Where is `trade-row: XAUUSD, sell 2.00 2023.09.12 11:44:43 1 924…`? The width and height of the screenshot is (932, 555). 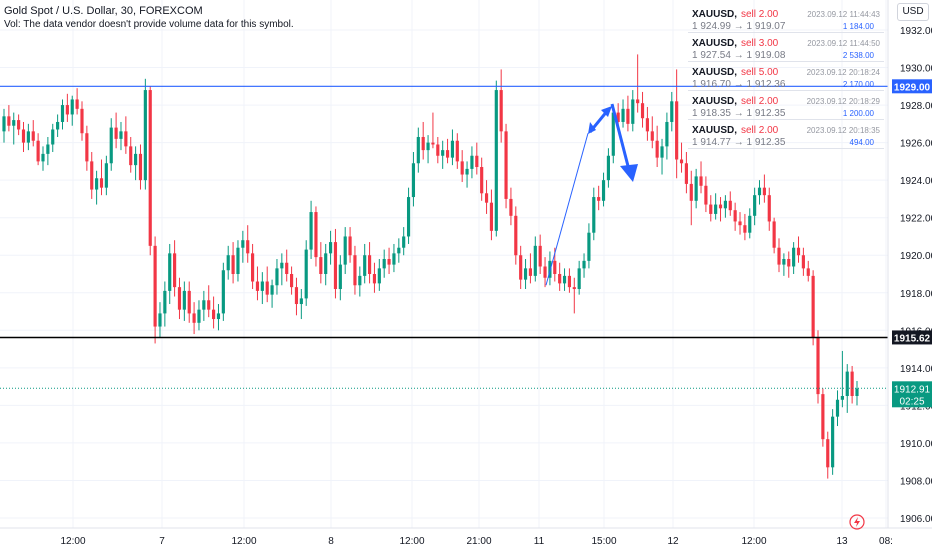 trade-row: XAUUSD, sell 2.00 2023.09.12 11:44:43 1 924… is located at coordinates (786, 18).